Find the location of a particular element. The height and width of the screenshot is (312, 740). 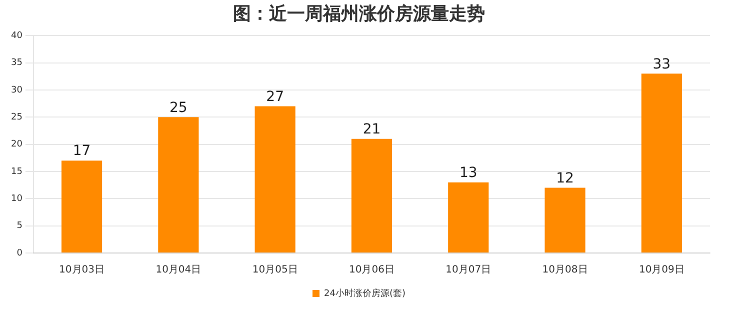

data-label: 33 is located at coordinates (661, 64).